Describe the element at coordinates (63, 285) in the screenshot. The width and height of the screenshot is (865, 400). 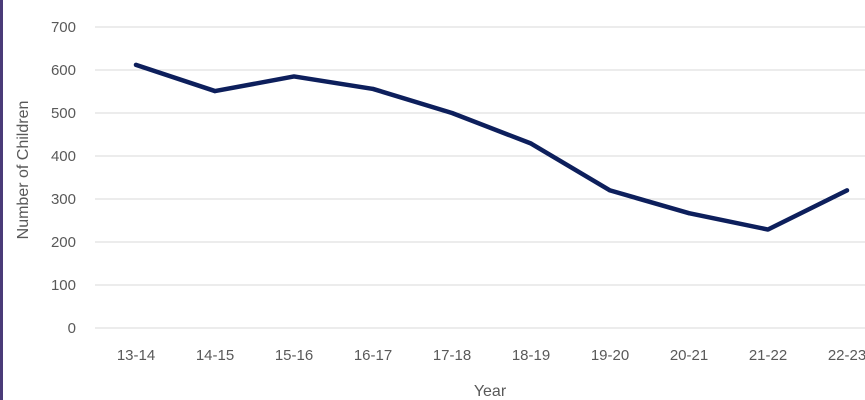
I see `y-tick-label: 100` at that location.